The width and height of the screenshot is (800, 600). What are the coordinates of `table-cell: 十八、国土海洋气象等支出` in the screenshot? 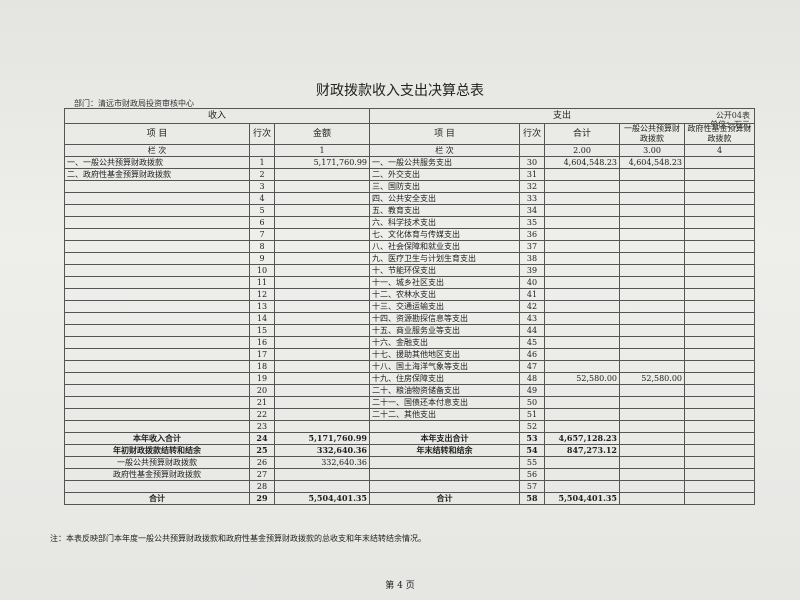 It's located at (444, 366).